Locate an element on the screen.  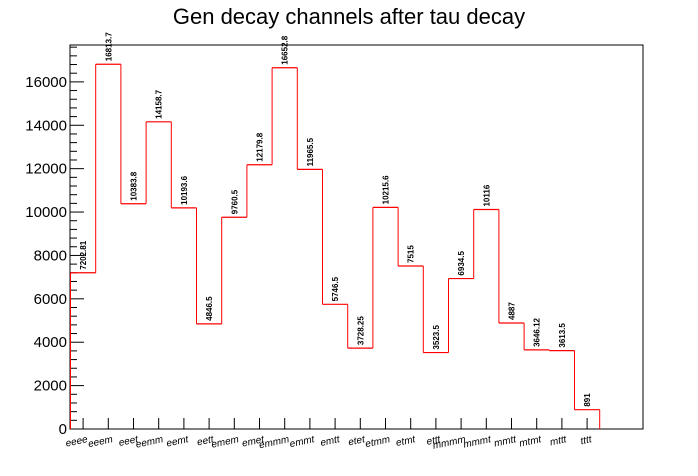
x-tick-label: mttt is located at coordinates (559, 441).